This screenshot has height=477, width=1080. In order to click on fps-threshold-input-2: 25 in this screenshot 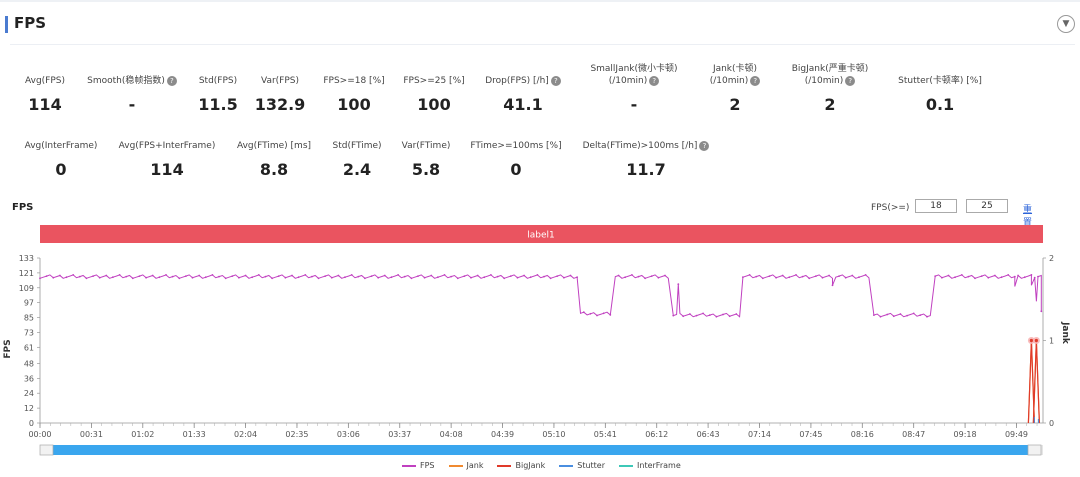, I will do `click(987, 206)`.